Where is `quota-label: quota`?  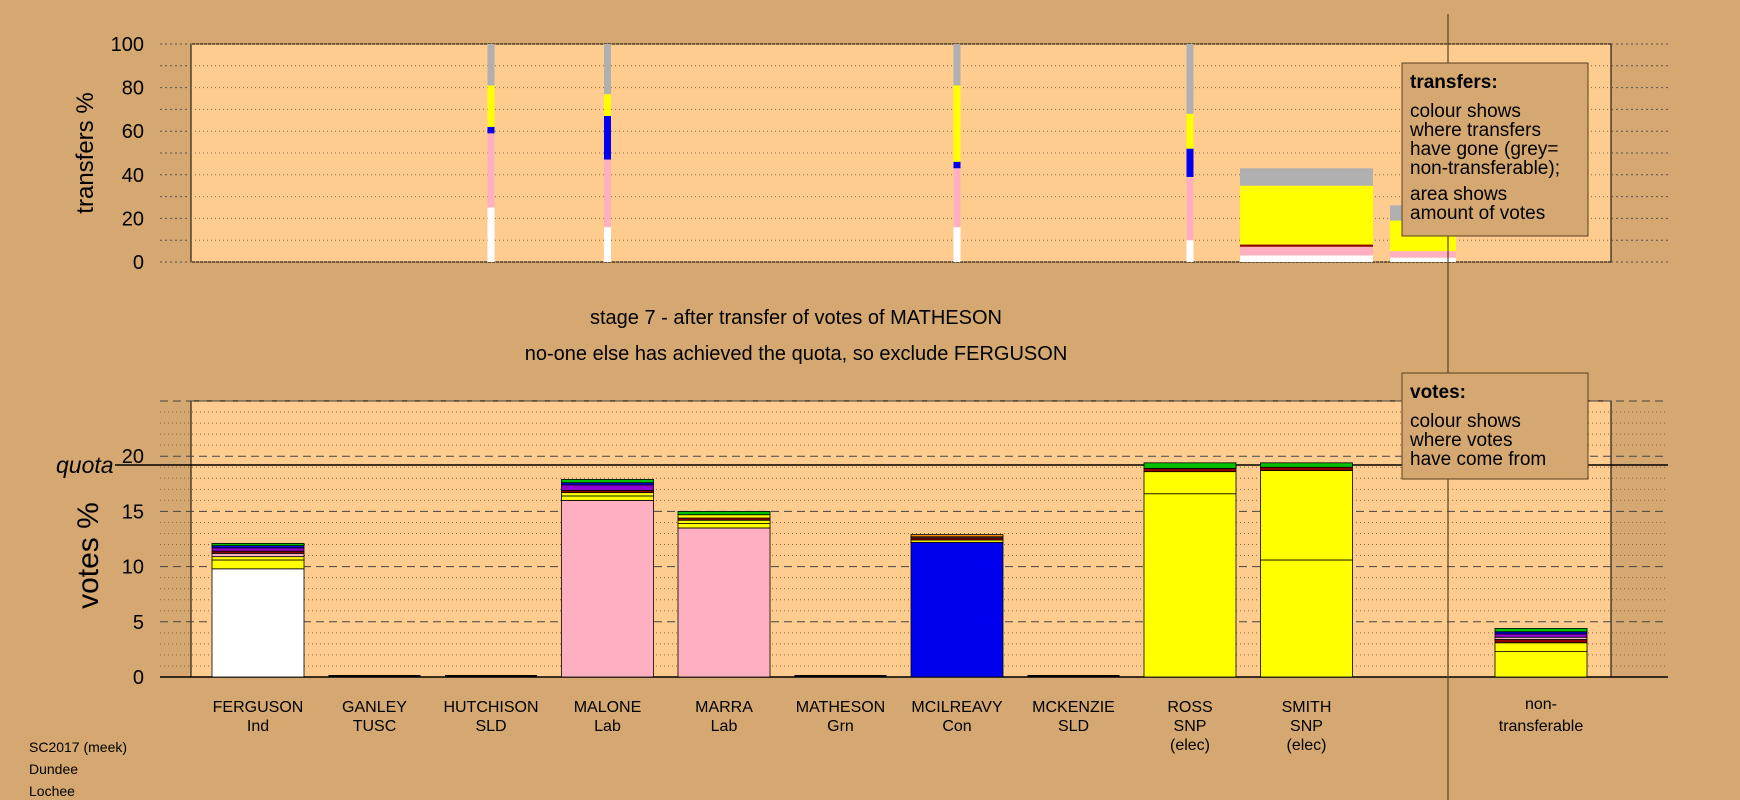 quota-label: quota is located at coordinates (85, 465).